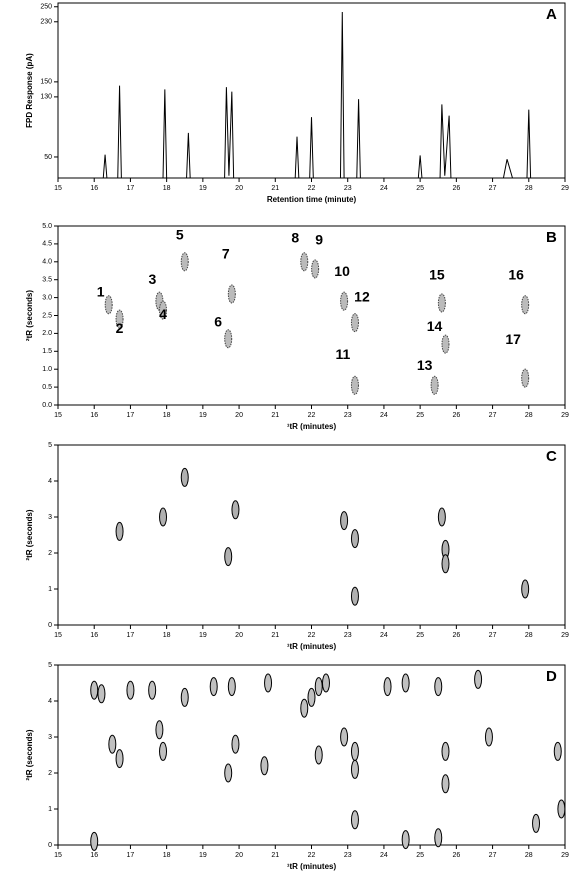 Image resolution: width=569 pixels, height=877 pixels. What do you see at coordinates (50, 737) in the screenshot?
I see `y-tick-label: 3` at bounding box center [50, 737].